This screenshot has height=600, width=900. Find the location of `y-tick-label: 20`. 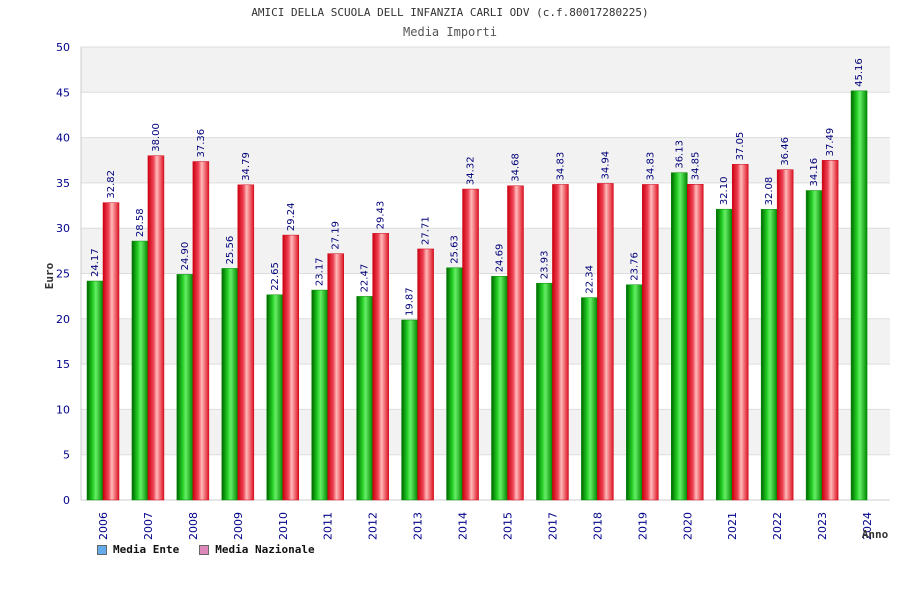

y-tick-label: 20 is located at coordinates (63, 319).